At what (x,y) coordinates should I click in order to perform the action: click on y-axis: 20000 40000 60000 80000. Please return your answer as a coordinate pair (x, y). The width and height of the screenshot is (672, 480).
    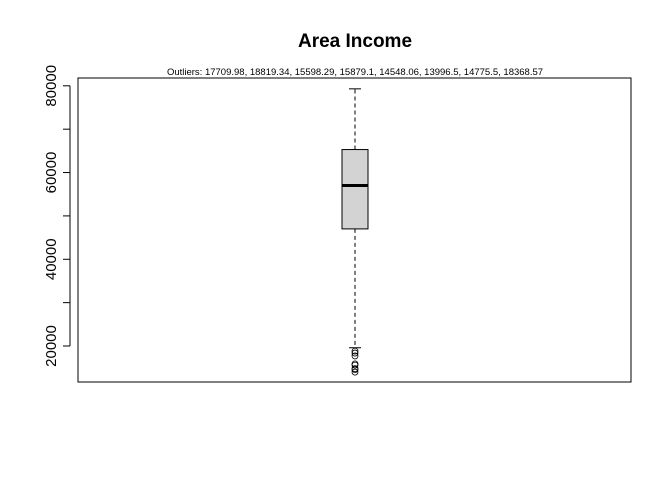
    Looking at the image, I should click on (57, 216).